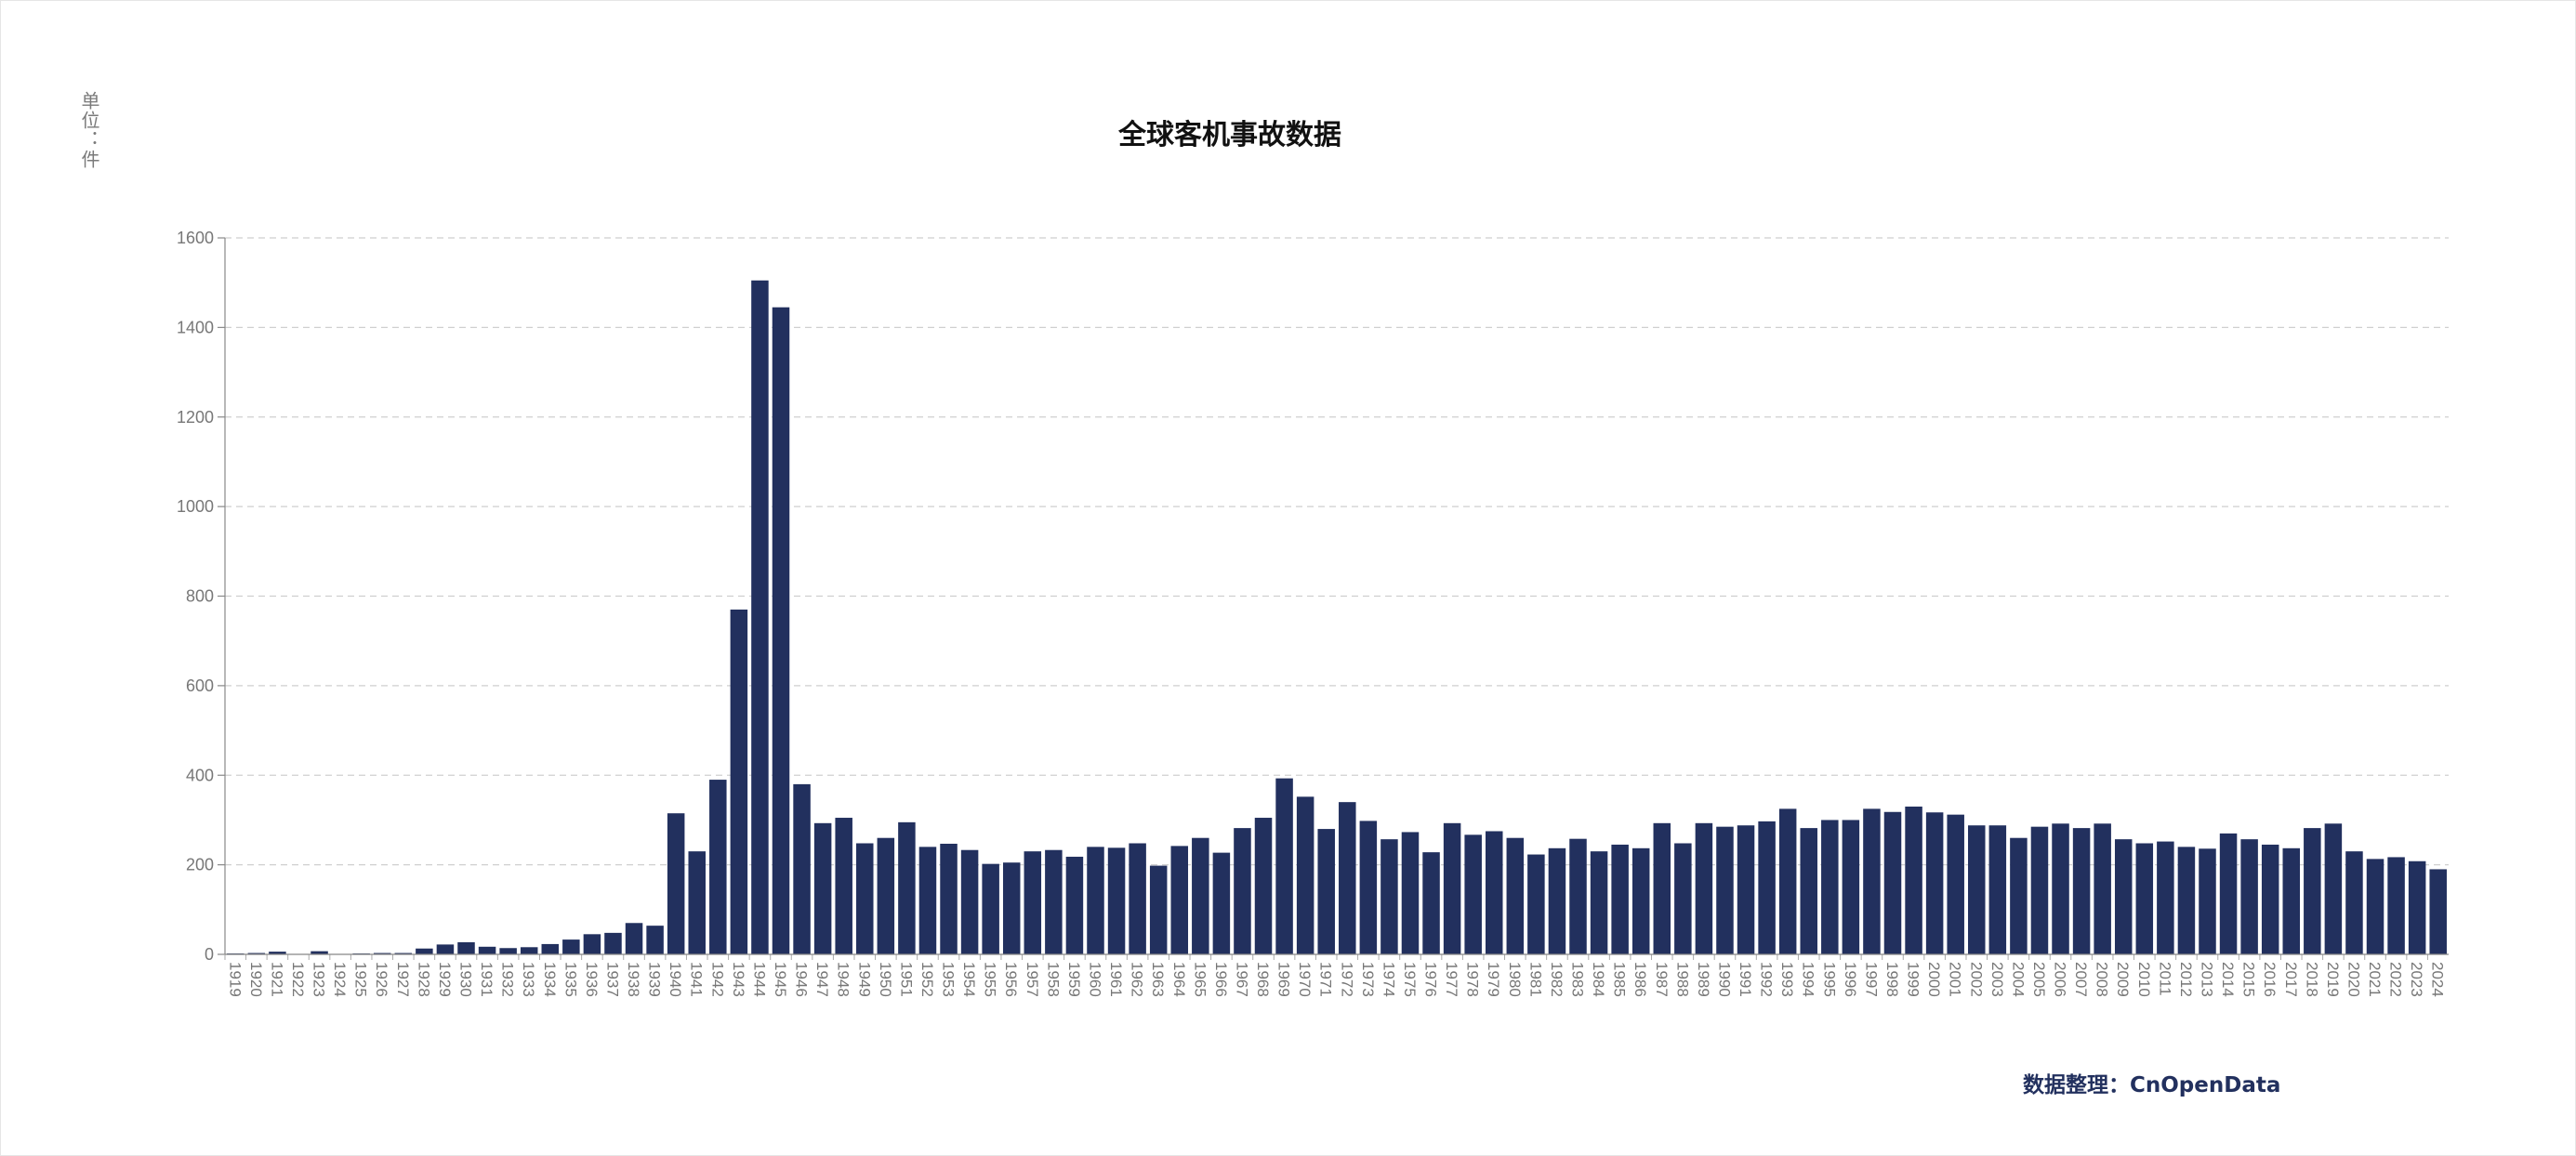  Describe the element at coordinates (550, 980) in the screenshot. I see `x-tick-label: 1934` at that location.